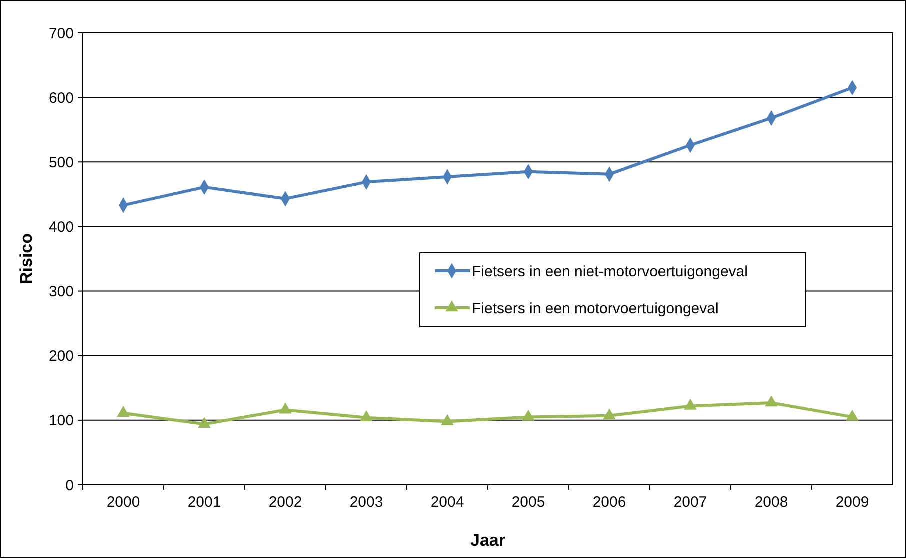  What do you see at coordinates (771, 502) in the screenshot?
I see `x-tick-label: 2008` at bounding box center [771, 502].